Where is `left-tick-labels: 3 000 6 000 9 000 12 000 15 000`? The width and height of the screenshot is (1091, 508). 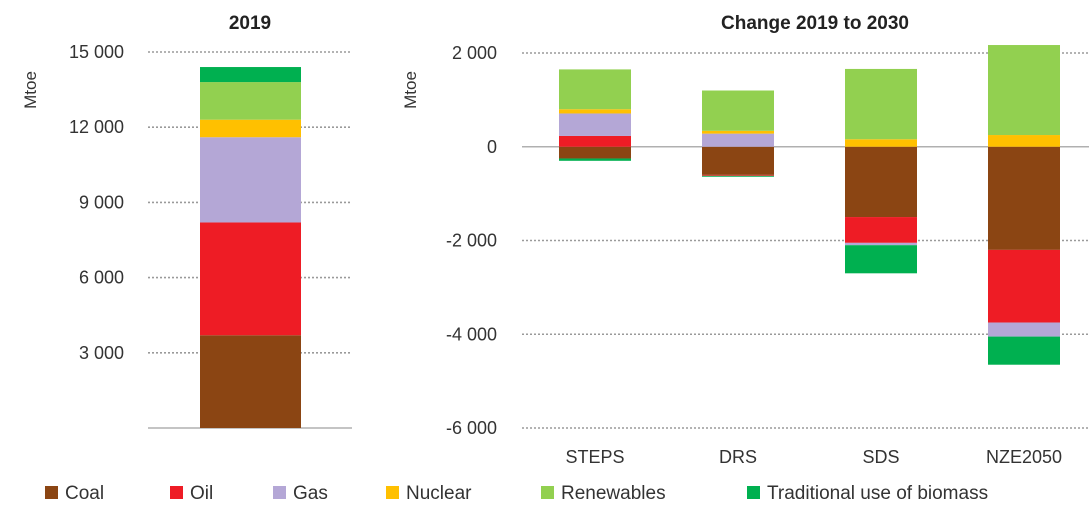 left-tick-labels: 3 000 6 000 9 000 12 000 15 000 is located at coordinates (96, 202).